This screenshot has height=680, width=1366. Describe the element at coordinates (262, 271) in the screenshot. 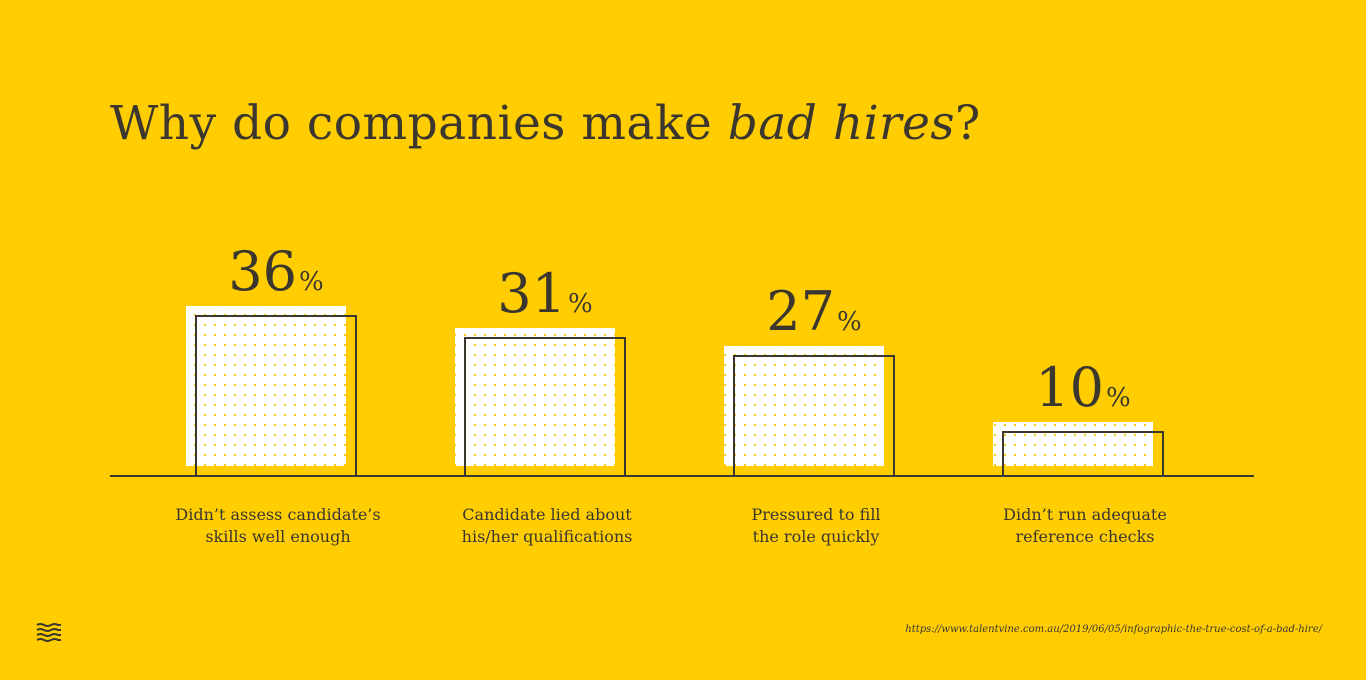

I see `bar-value-number: 36` at that location.